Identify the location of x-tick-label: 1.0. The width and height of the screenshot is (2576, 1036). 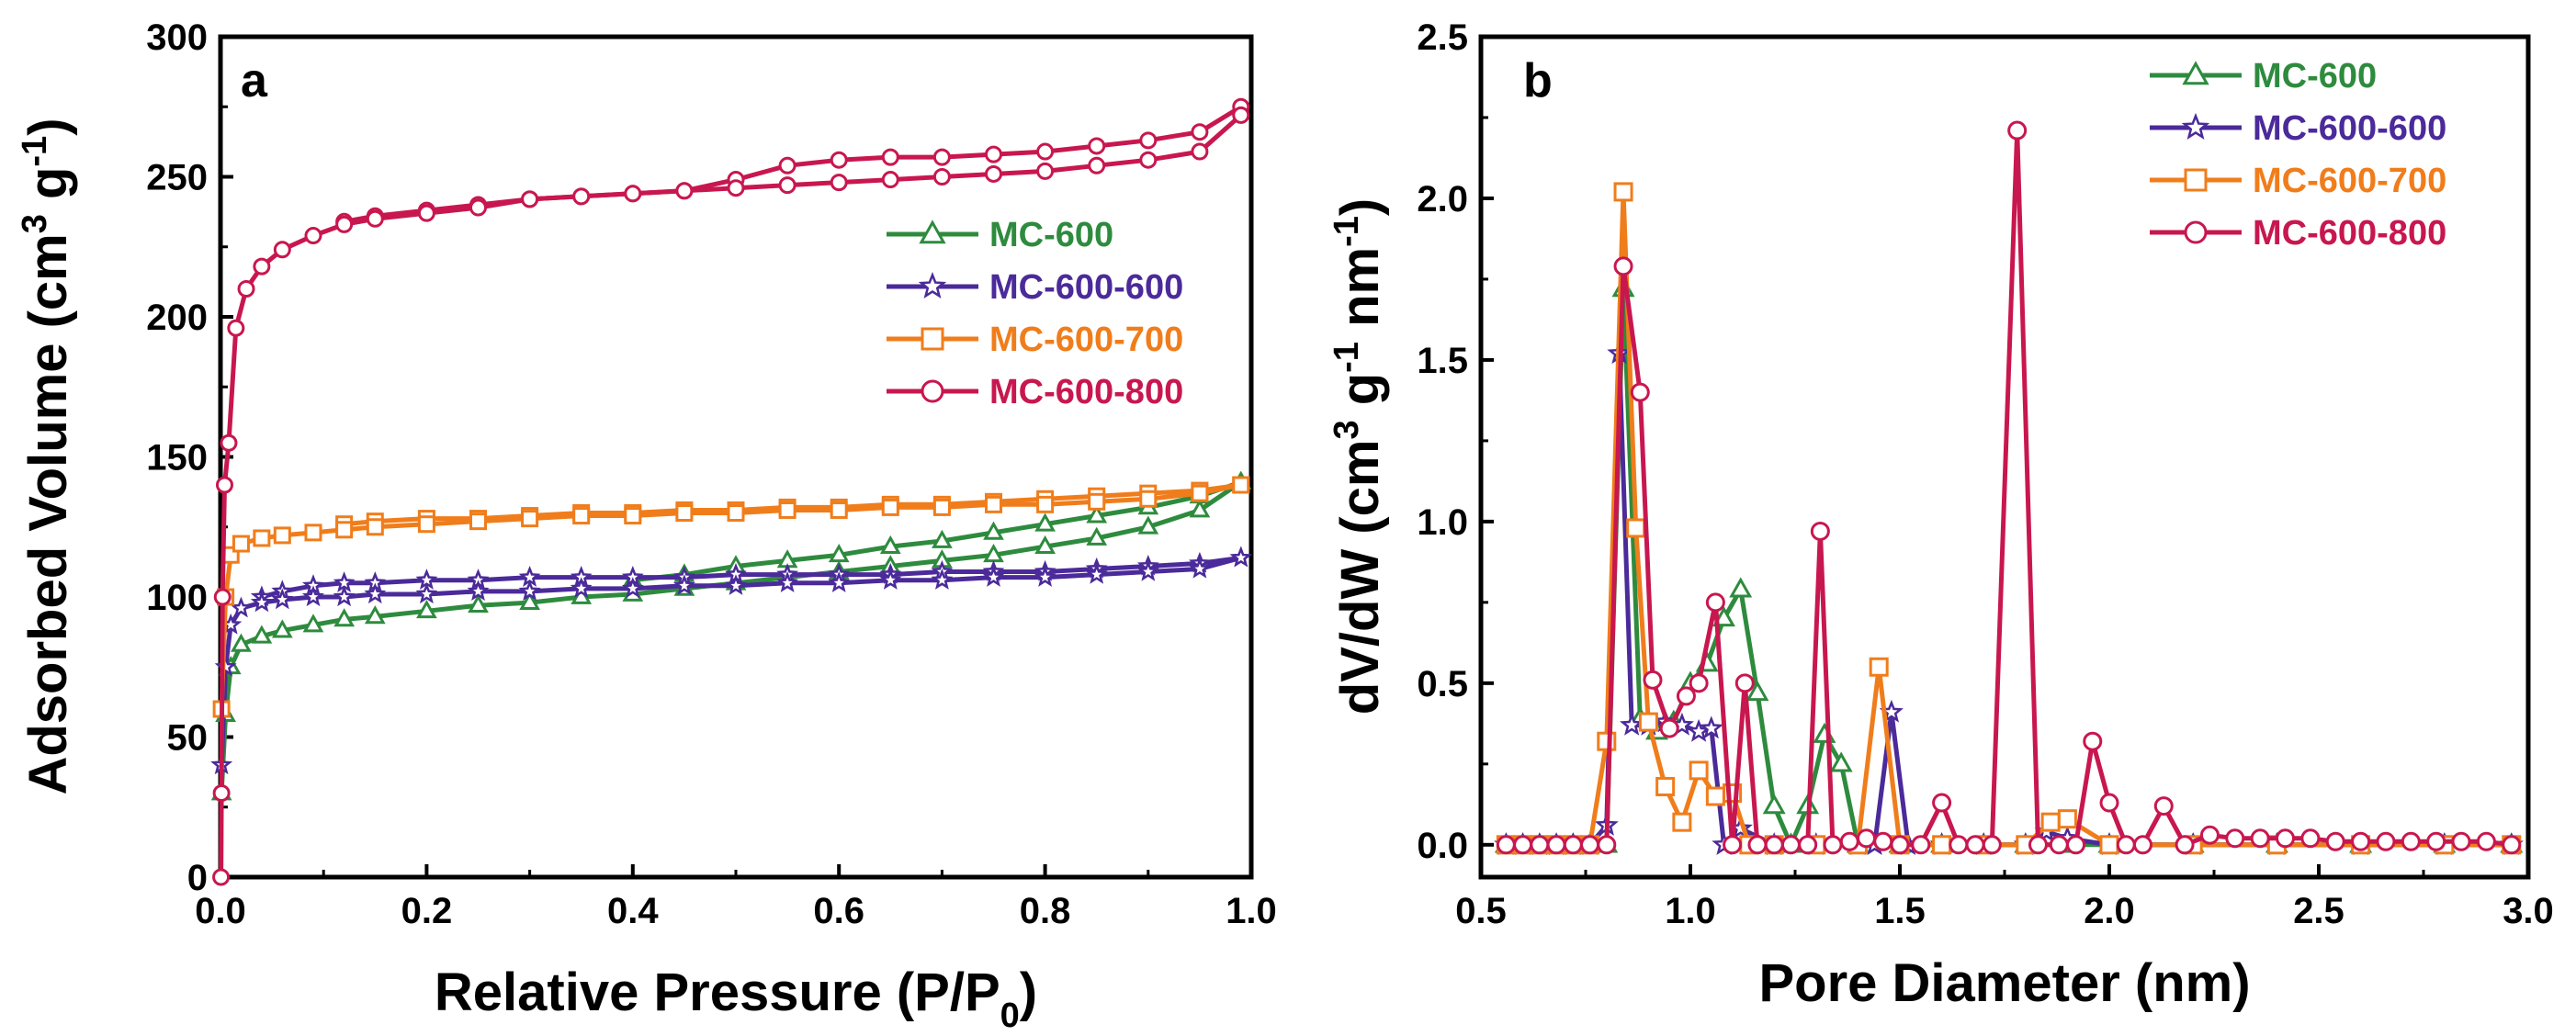
(1251, 911).